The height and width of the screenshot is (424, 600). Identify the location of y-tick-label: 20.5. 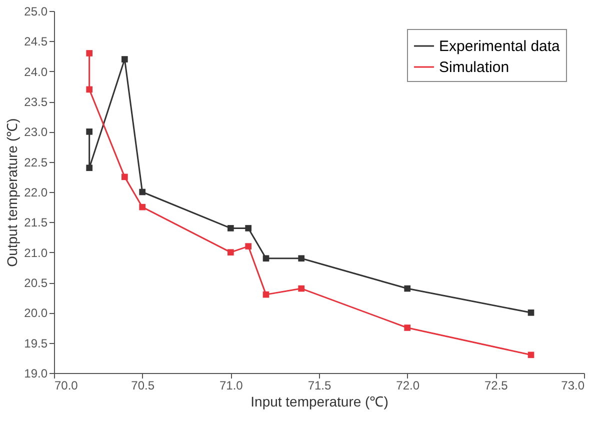
(36, 283).